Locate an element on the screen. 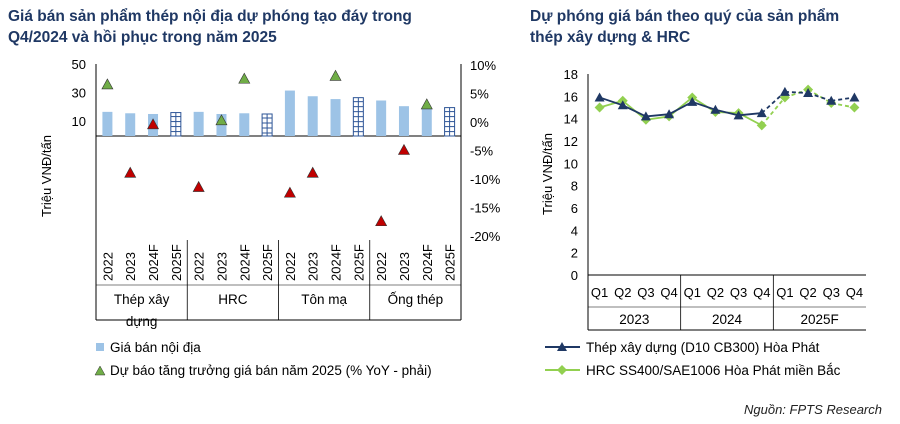 Image resolution: width=900 pixels, height=424 pixels. right-chart-ytick: 4 is located at coordinates (574, 230).